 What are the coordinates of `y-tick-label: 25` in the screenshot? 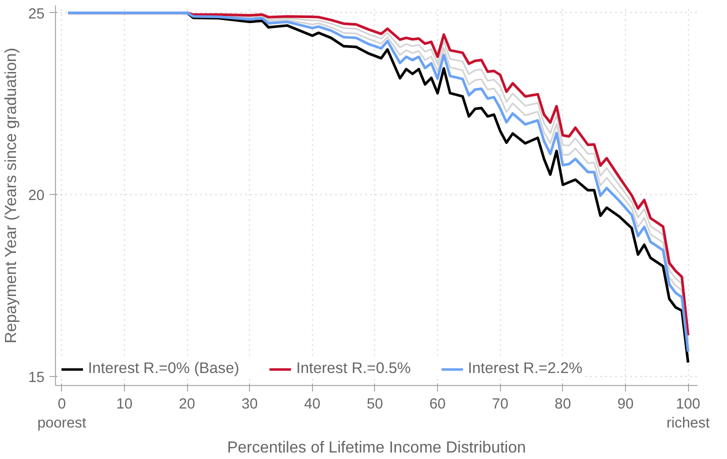 It's located at (36, 14).